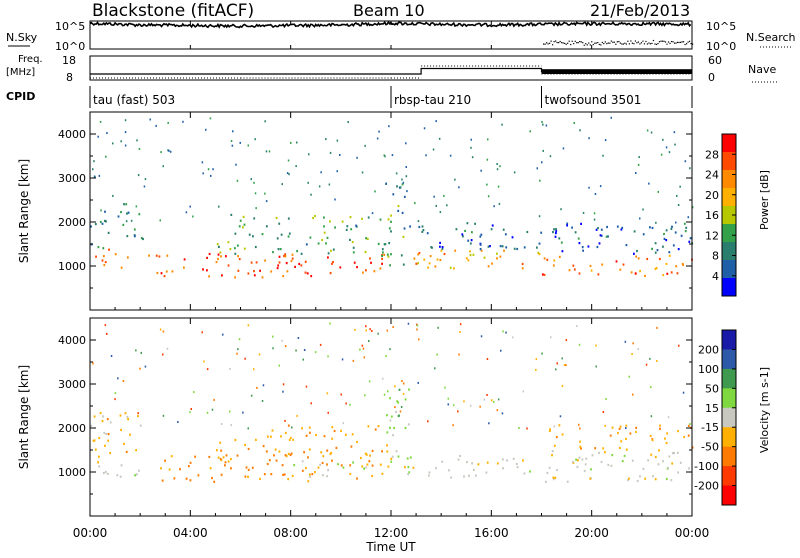 Image resolution: width=800 pixels, height=558 pixels. Describe the element at coordinates (764, 410) in the screenshot. I see `velocity-colorbar-label: Velocity [m s-1]` at that location.